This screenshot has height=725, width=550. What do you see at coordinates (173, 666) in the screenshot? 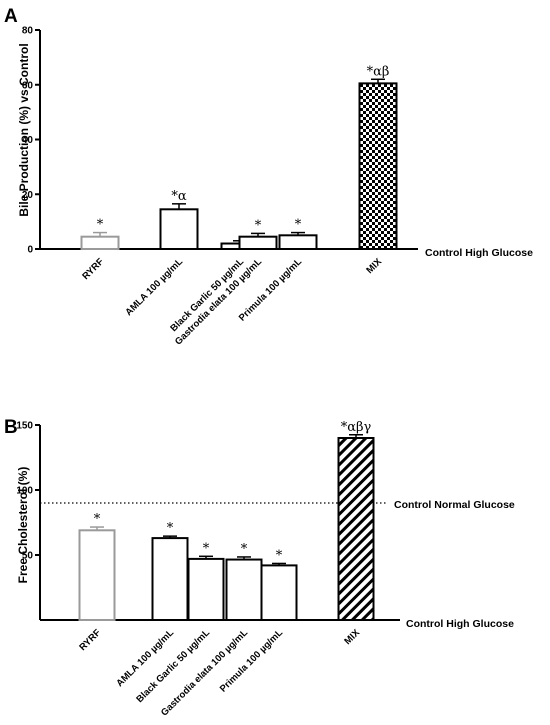
I see `panel-b-category-label: Black Garlic 50 µg/mL` at bounding box center [173, 666].